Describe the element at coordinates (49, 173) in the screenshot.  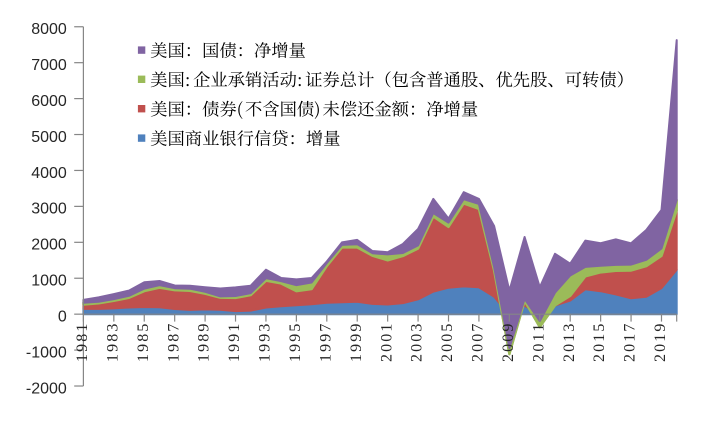
I see `svg-text: 4000` at that location.